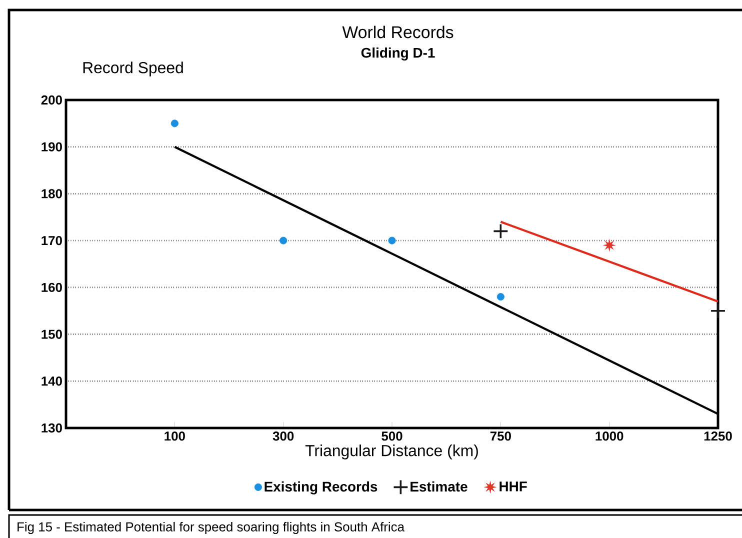 The height and width of the screenshot is (538, 742). What do you see at coordinates (513, 487) in the screenshot?
I see `legend-label: HHF` at bounding box center [513, 487].